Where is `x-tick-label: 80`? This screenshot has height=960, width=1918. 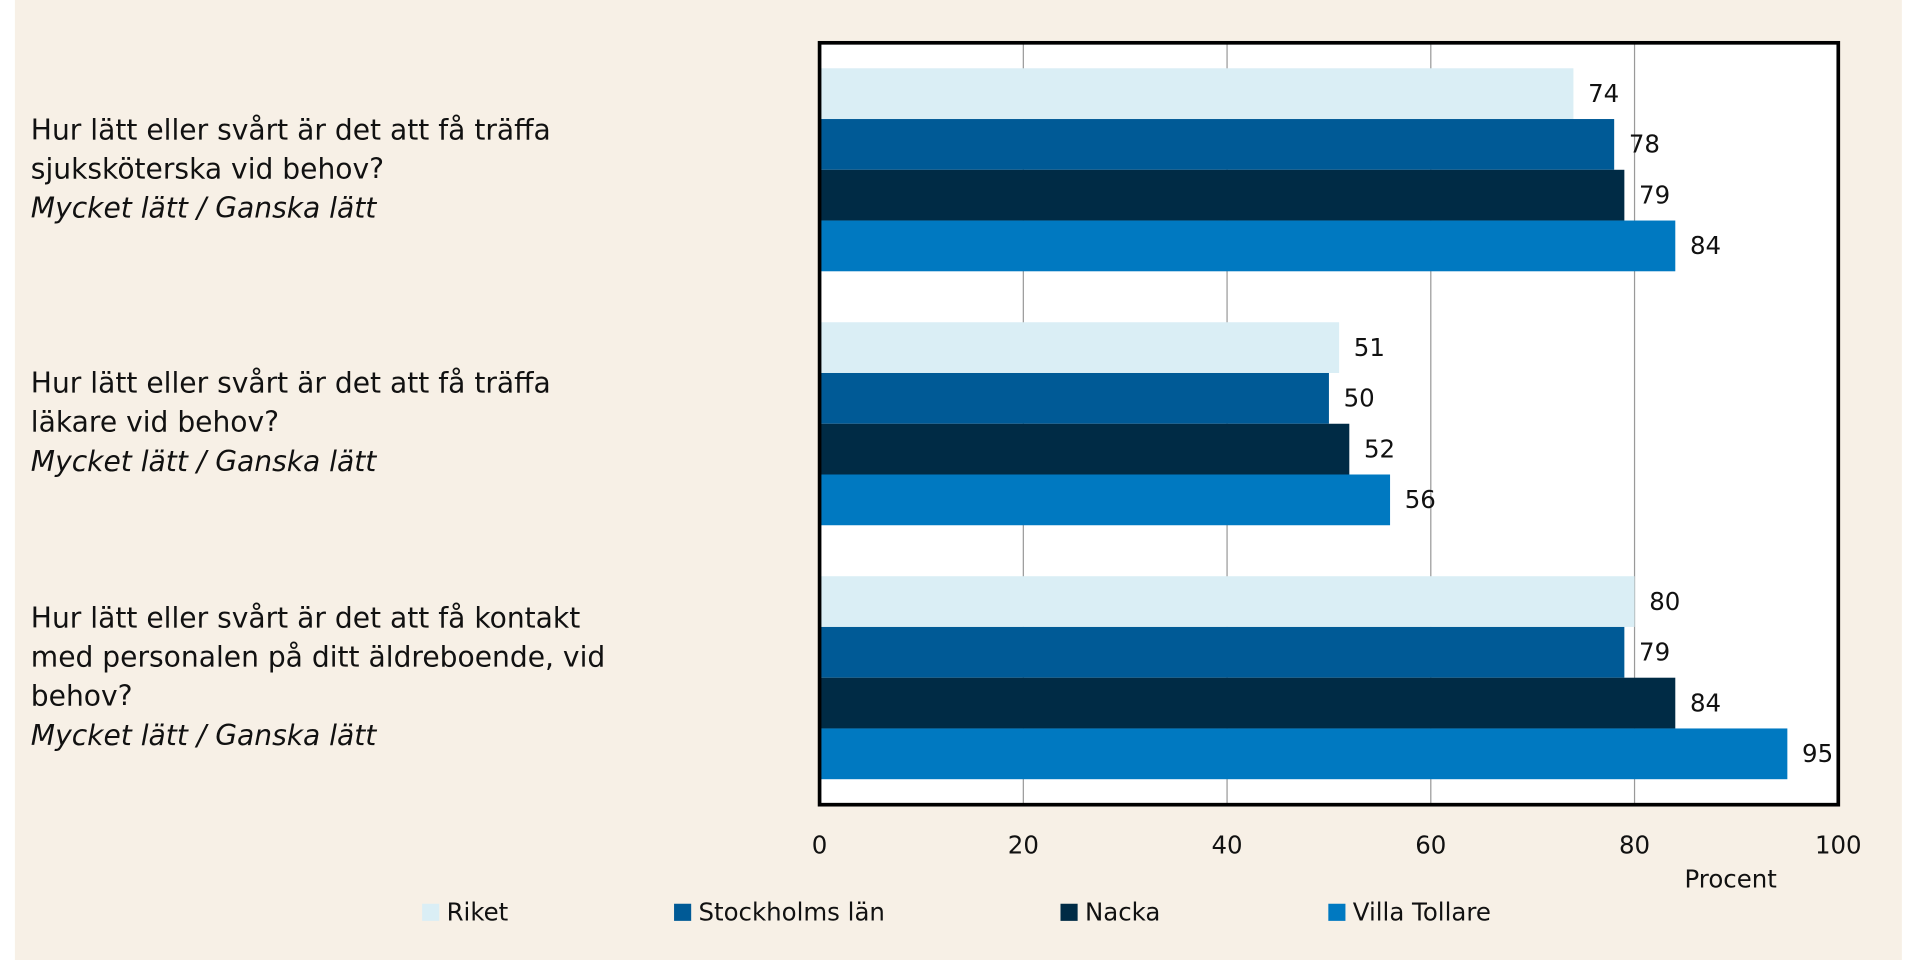
x-tick-label: 80 is located at coordinates (1634, 844).